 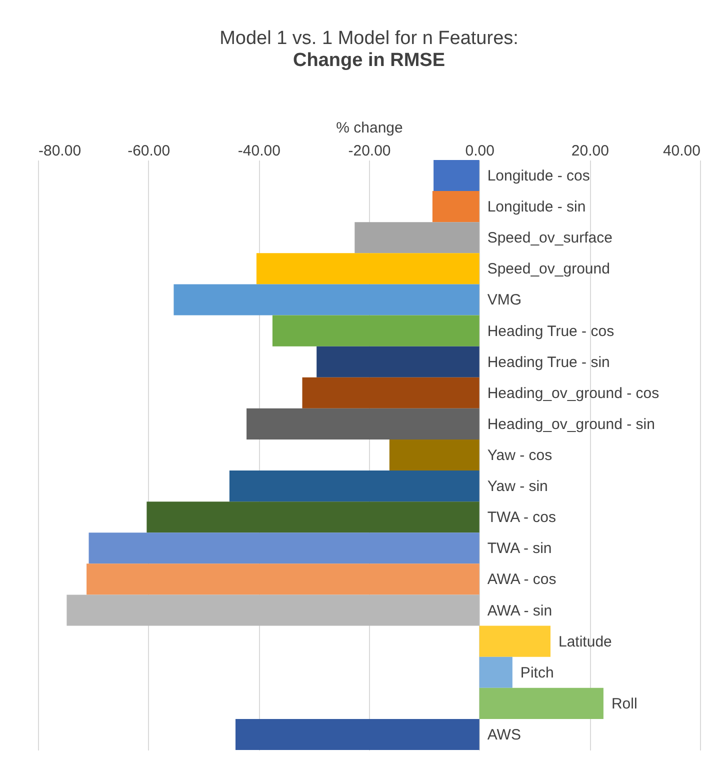 I want to click on y-tick-label: VMG, so click(x=504, y=300).